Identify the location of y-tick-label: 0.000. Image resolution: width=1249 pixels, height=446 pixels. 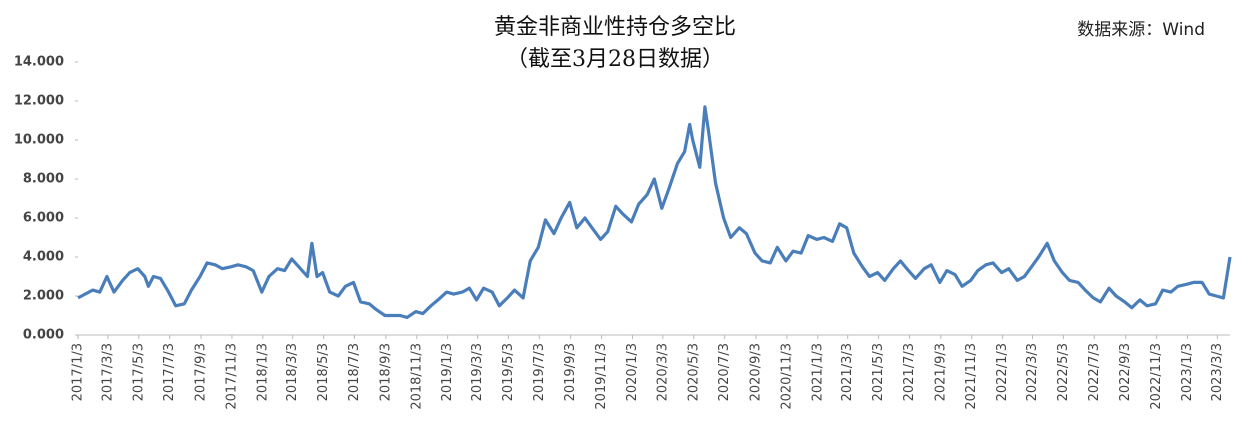
(43, 335).